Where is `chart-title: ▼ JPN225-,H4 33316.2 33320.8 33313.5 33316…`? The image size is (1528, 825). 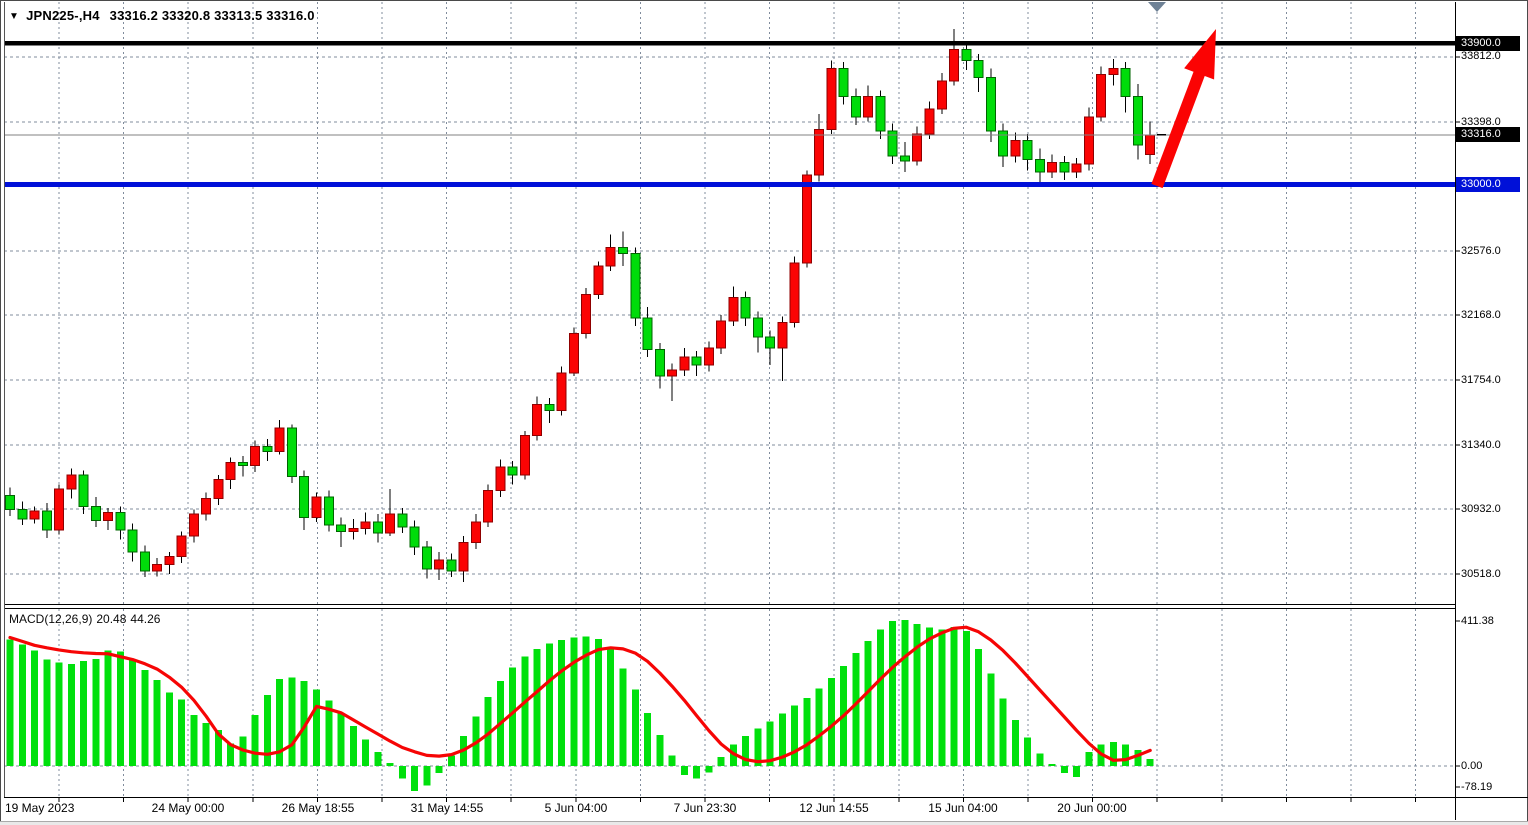 chart-title: ▼ JPN225-,H4 33316.2 33320.8 33313.5 33316… is located at coordinates (162, 15).